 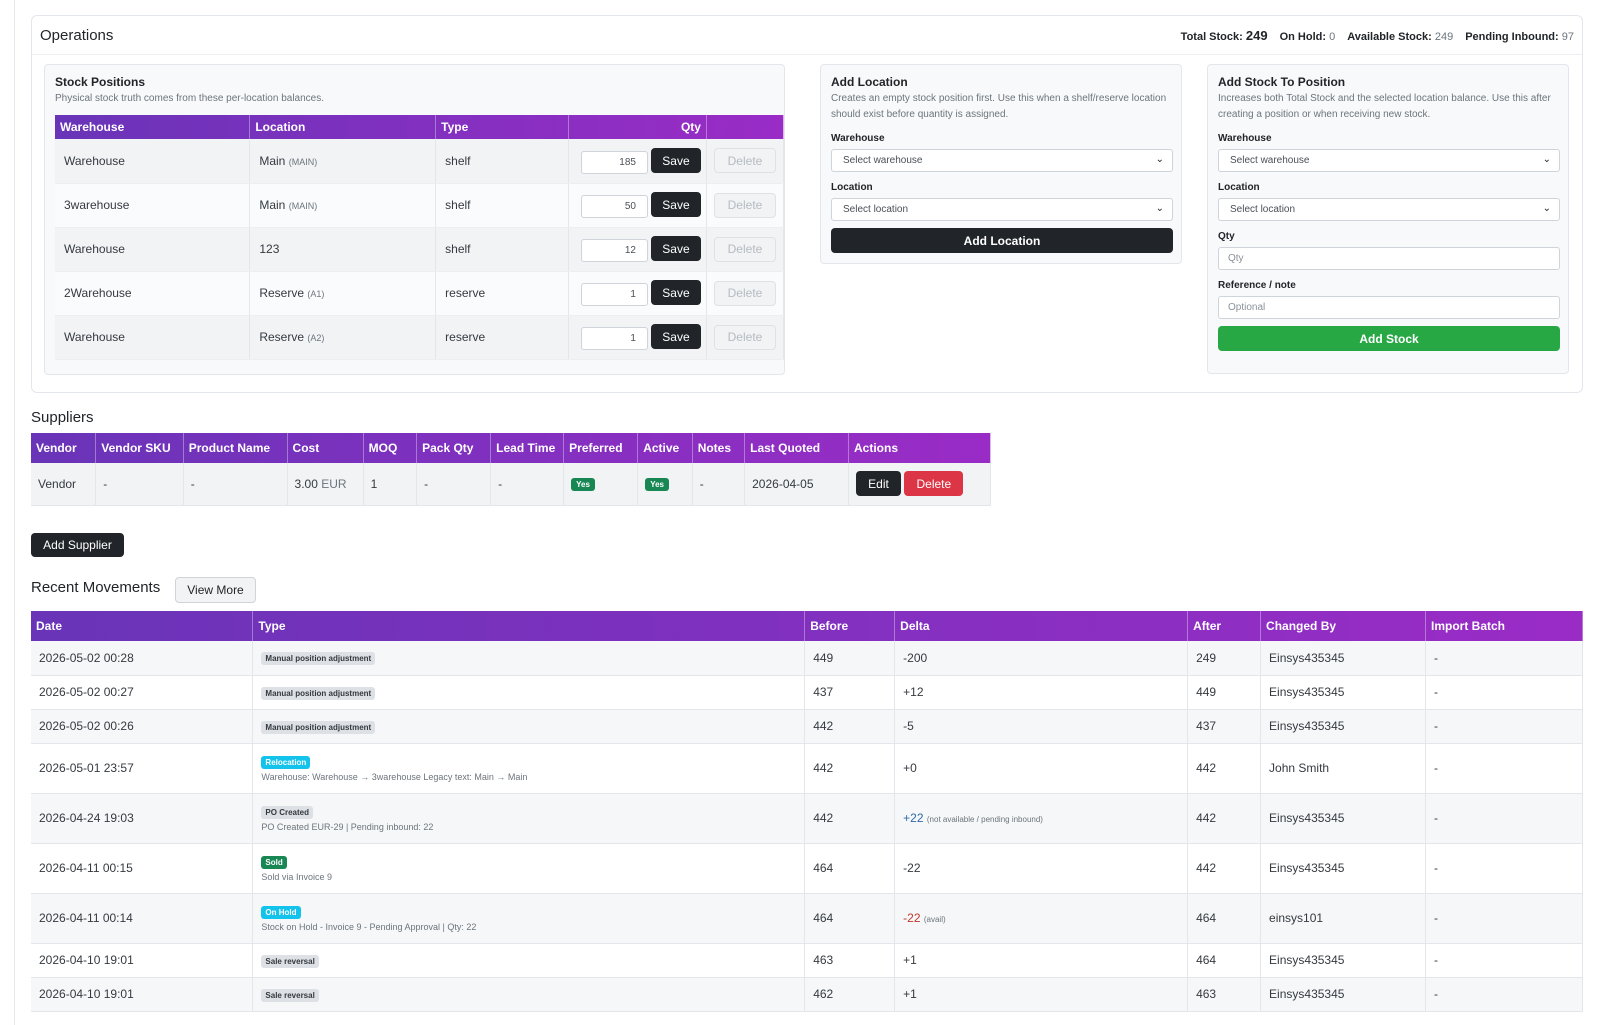 What do you see at coordinates (142, 818) in the screenshot?
I see `movement-date-cell: 2026-04-24 19:03` at bounding box center [142, 818].